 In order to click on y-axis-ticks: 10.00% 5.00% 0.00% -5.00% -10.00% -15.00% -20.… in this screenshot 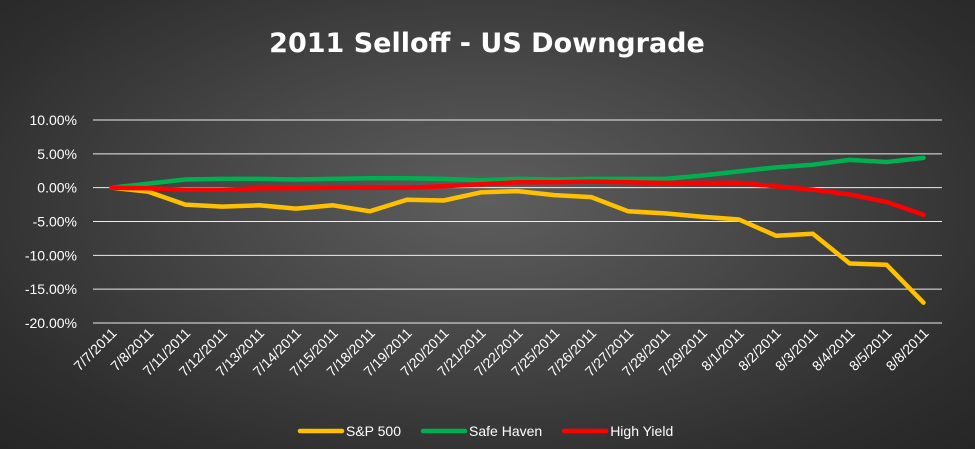, I will do `click(51, 221)`.